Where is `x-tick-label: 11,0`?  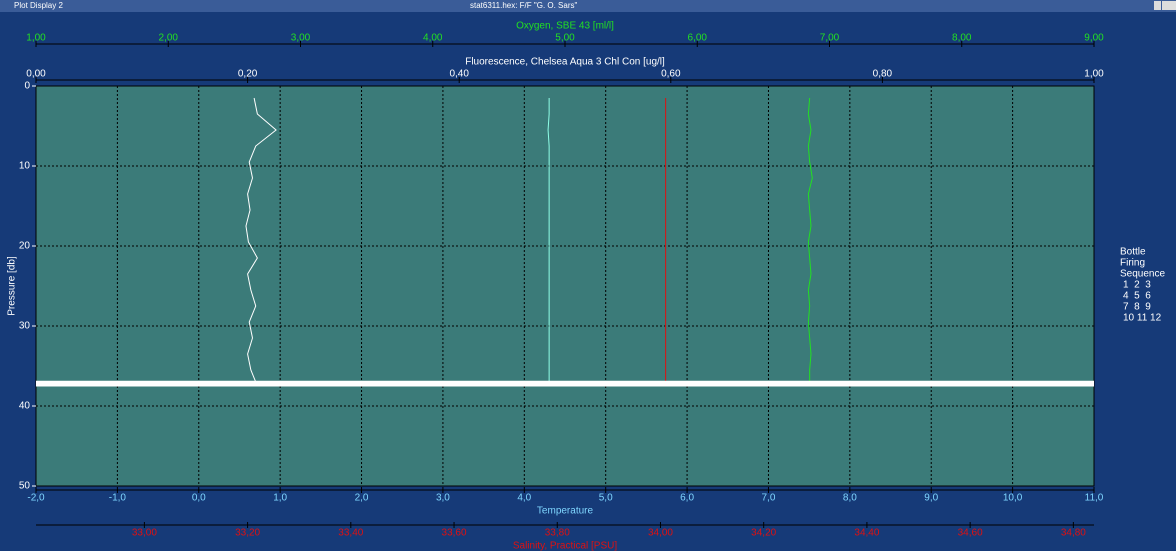 x-tick-label: 11,0 is located at coordinates (1094, 498).